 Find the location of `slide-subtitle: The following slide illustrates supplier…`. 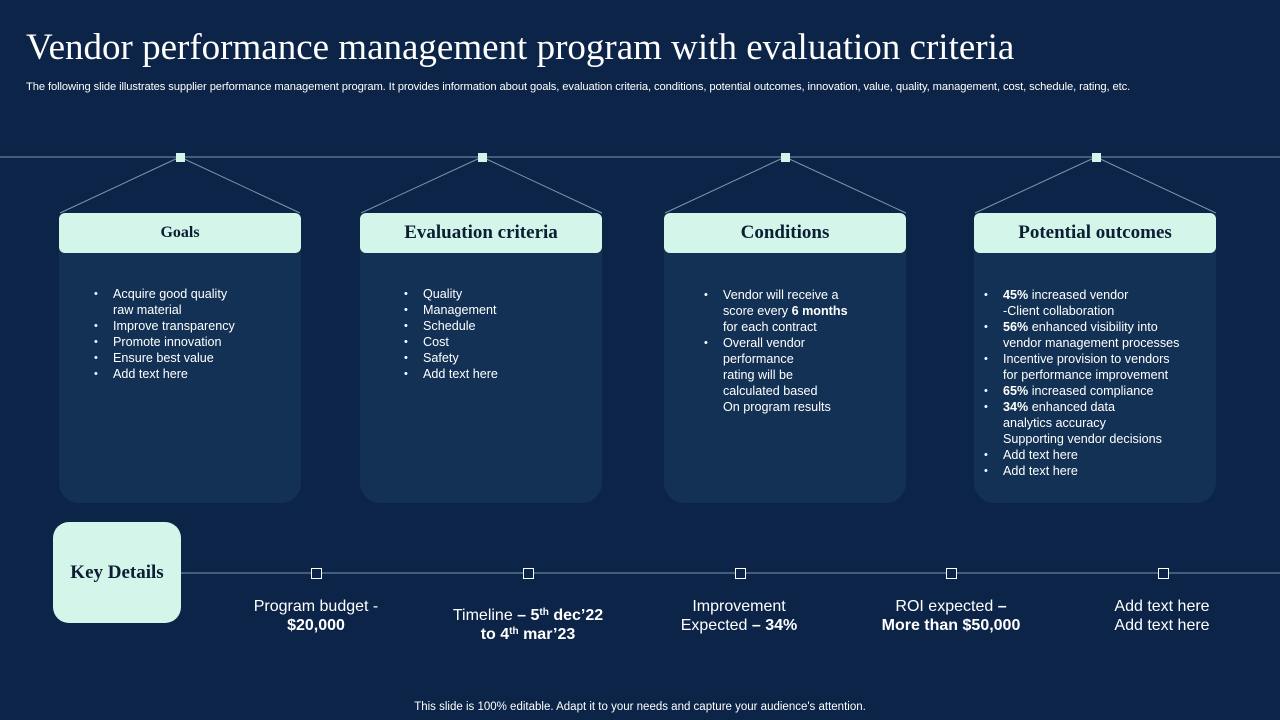

slide-subtitle: The following slide illustrates supplier… is located at coordinates (578, 87).